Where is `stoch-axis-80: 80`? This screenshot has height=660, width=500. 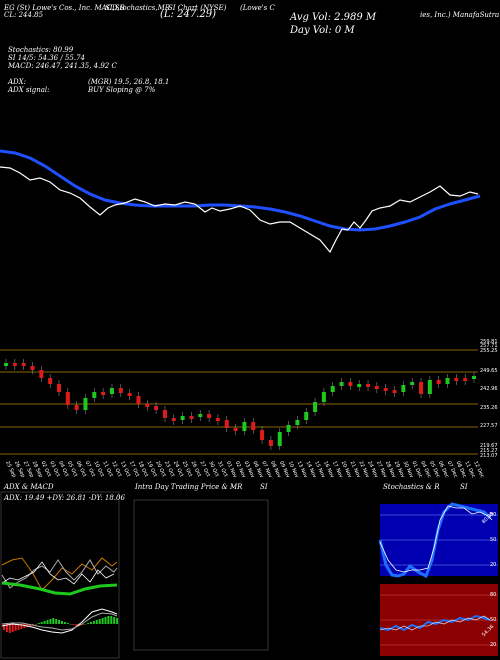
stoch-axis-80: 80 is located at coordinates (493, 515).